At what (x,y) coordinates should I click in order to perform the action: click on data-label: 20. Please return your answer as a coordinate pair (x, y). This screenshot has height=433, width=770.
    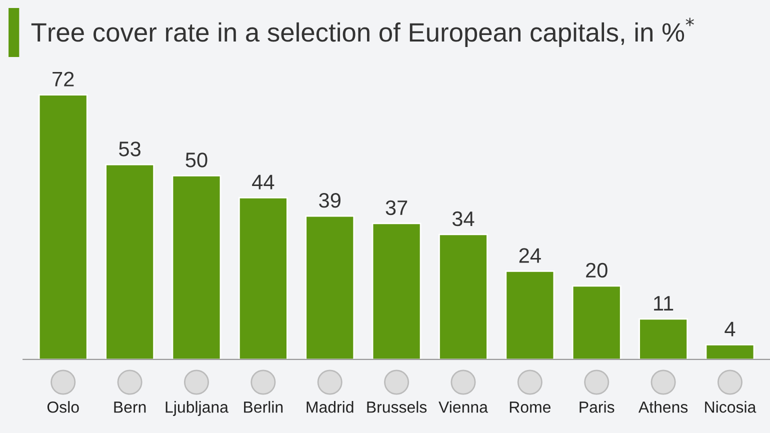
    Looking at the image, I should click on (597, 270).